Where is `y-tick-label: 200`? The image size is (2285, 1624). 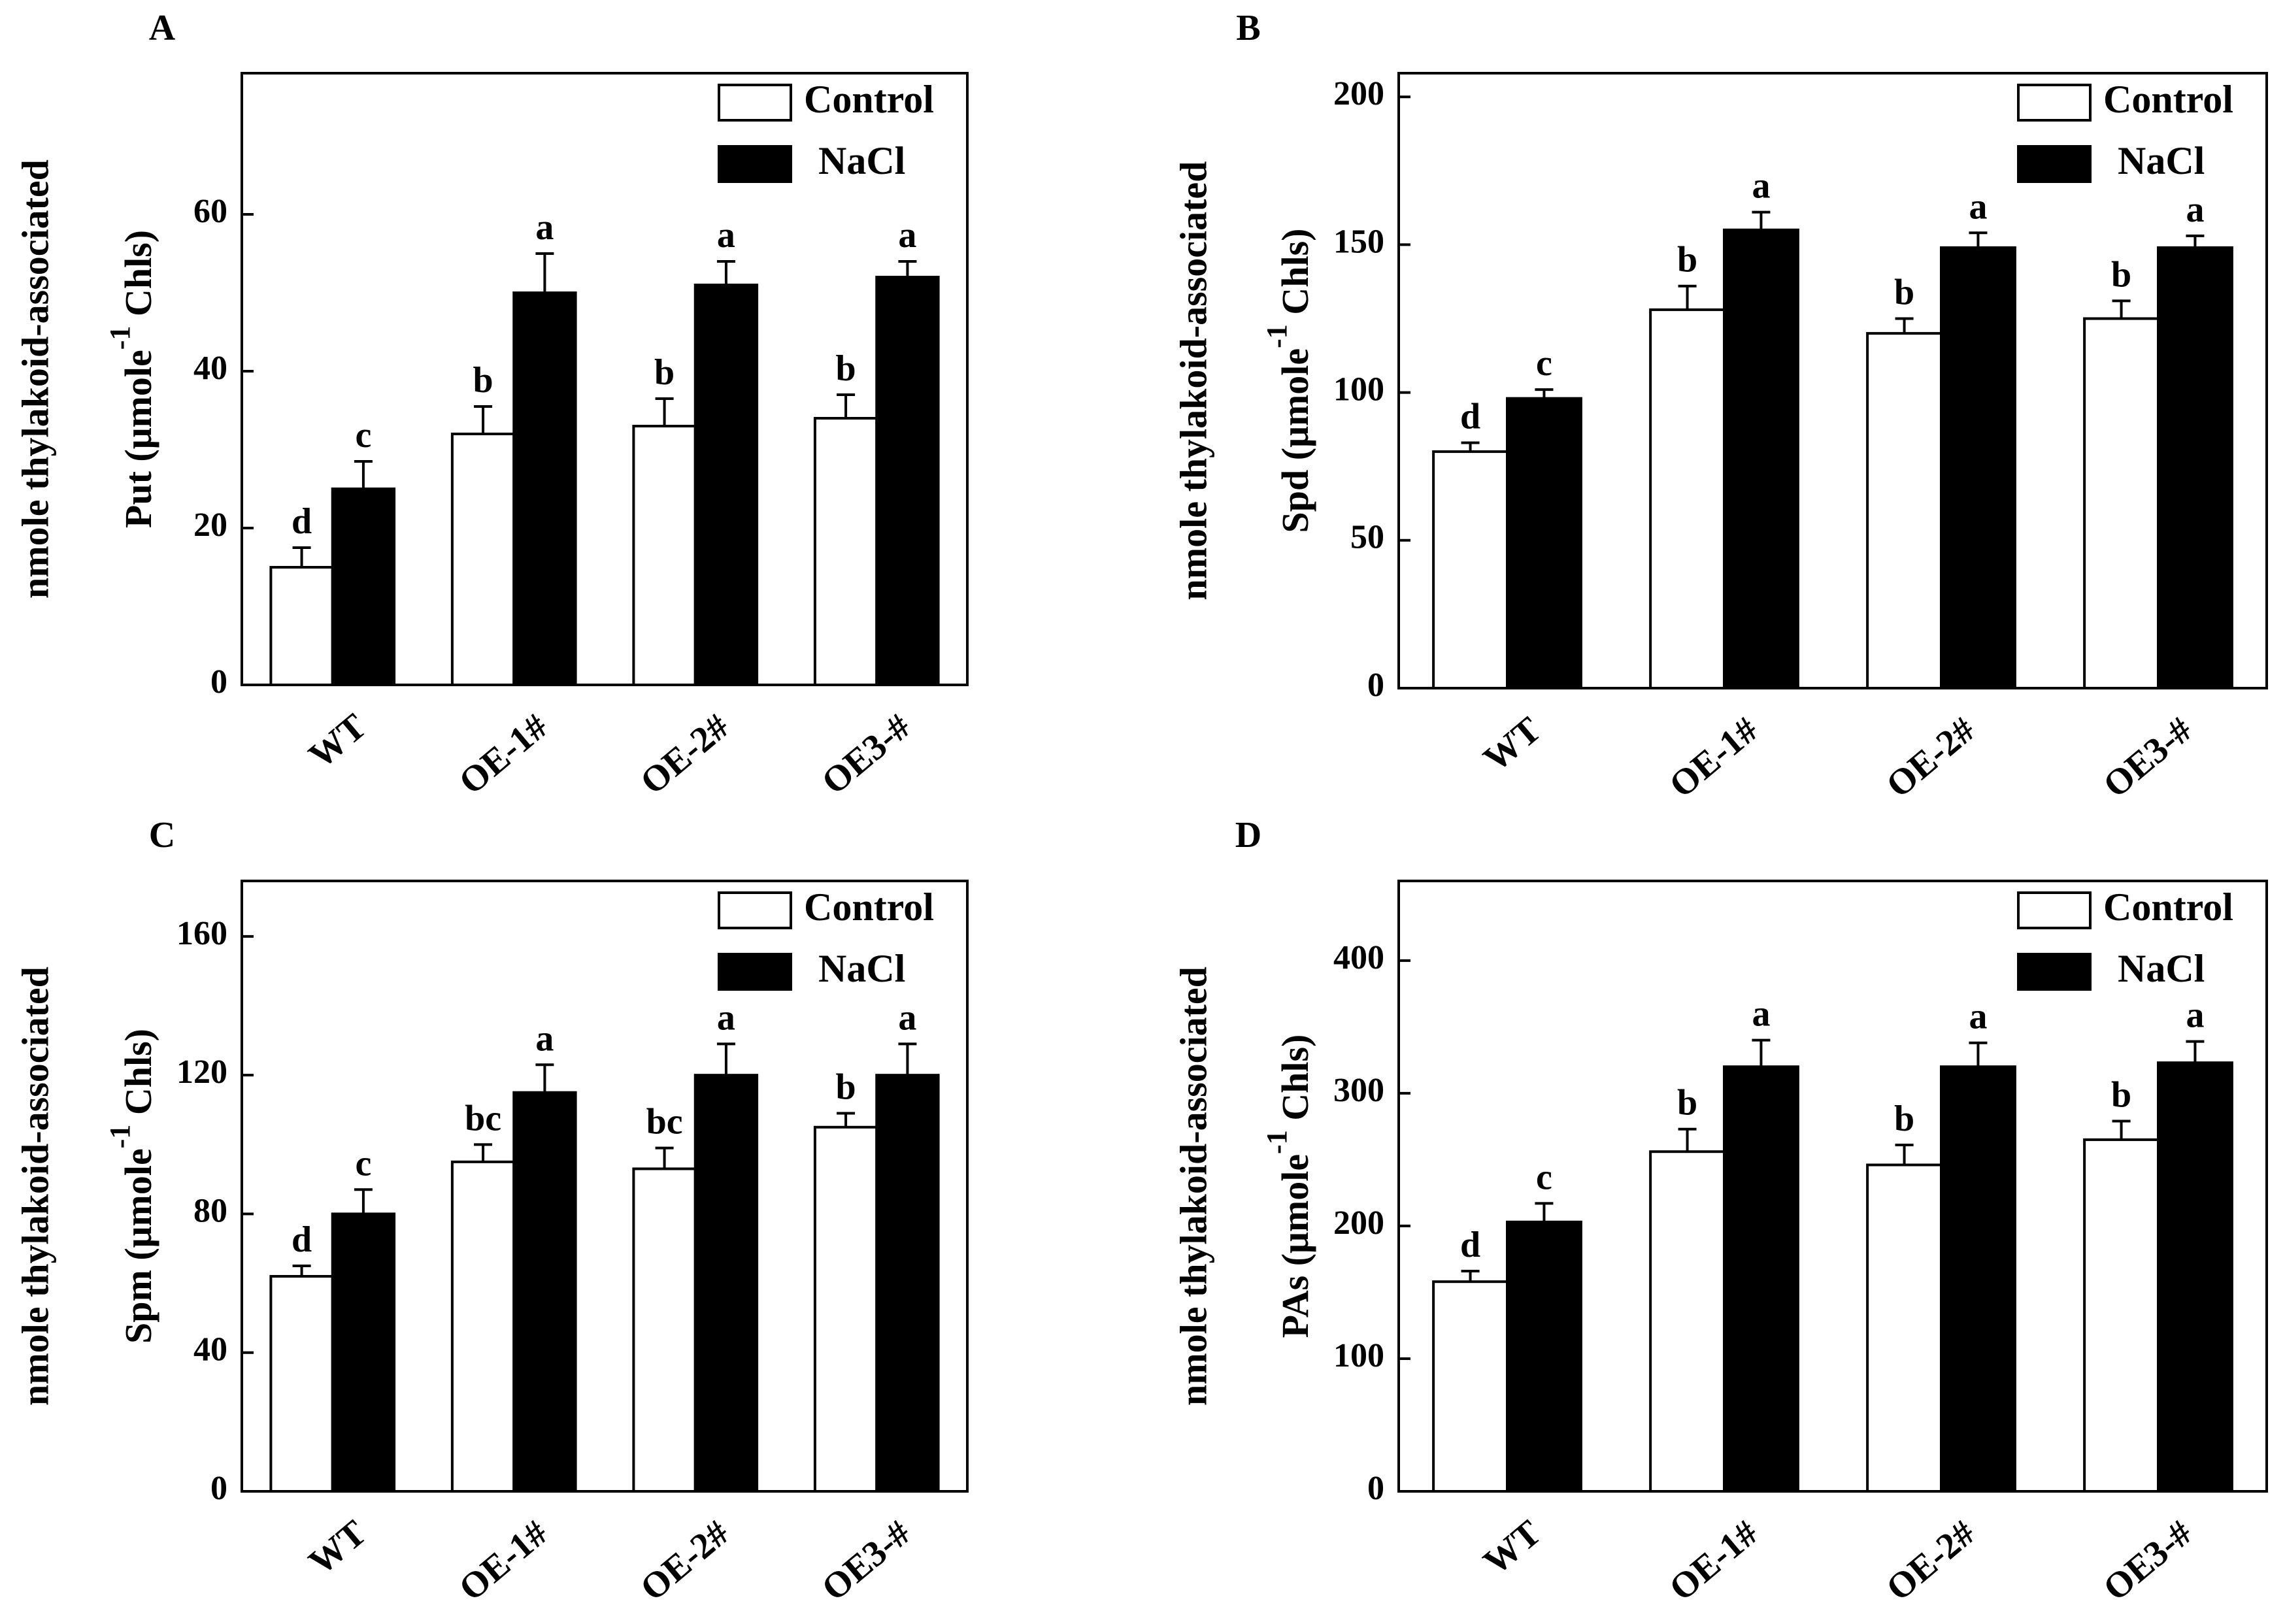
y-tick-label: 200 is located at coordinates (1358, 93).